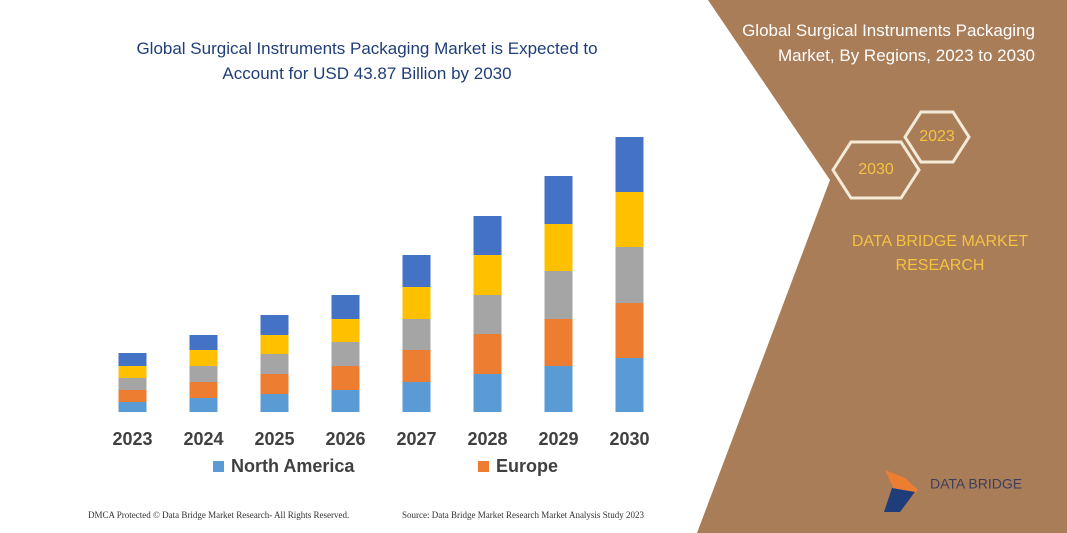 This screenshot has width=1067, height=533. Describe the element at coordinates (132, 439) in the screenshot. I see `x-tick-label: 2023` at that location.